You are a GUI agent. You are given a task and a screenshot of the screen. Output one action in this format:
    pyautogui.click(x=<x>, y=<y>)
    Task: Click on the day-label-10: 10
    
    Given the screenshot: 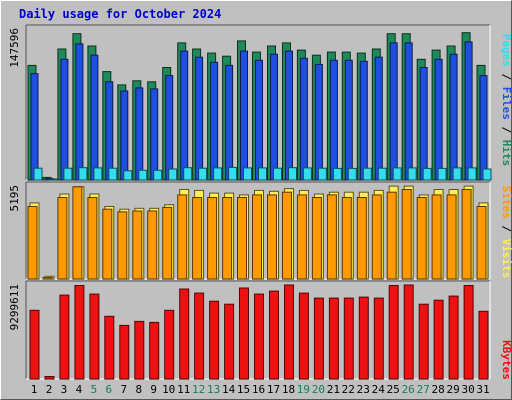 What is the action you would take?
    pyautogui.click(x=168, y=389)
    